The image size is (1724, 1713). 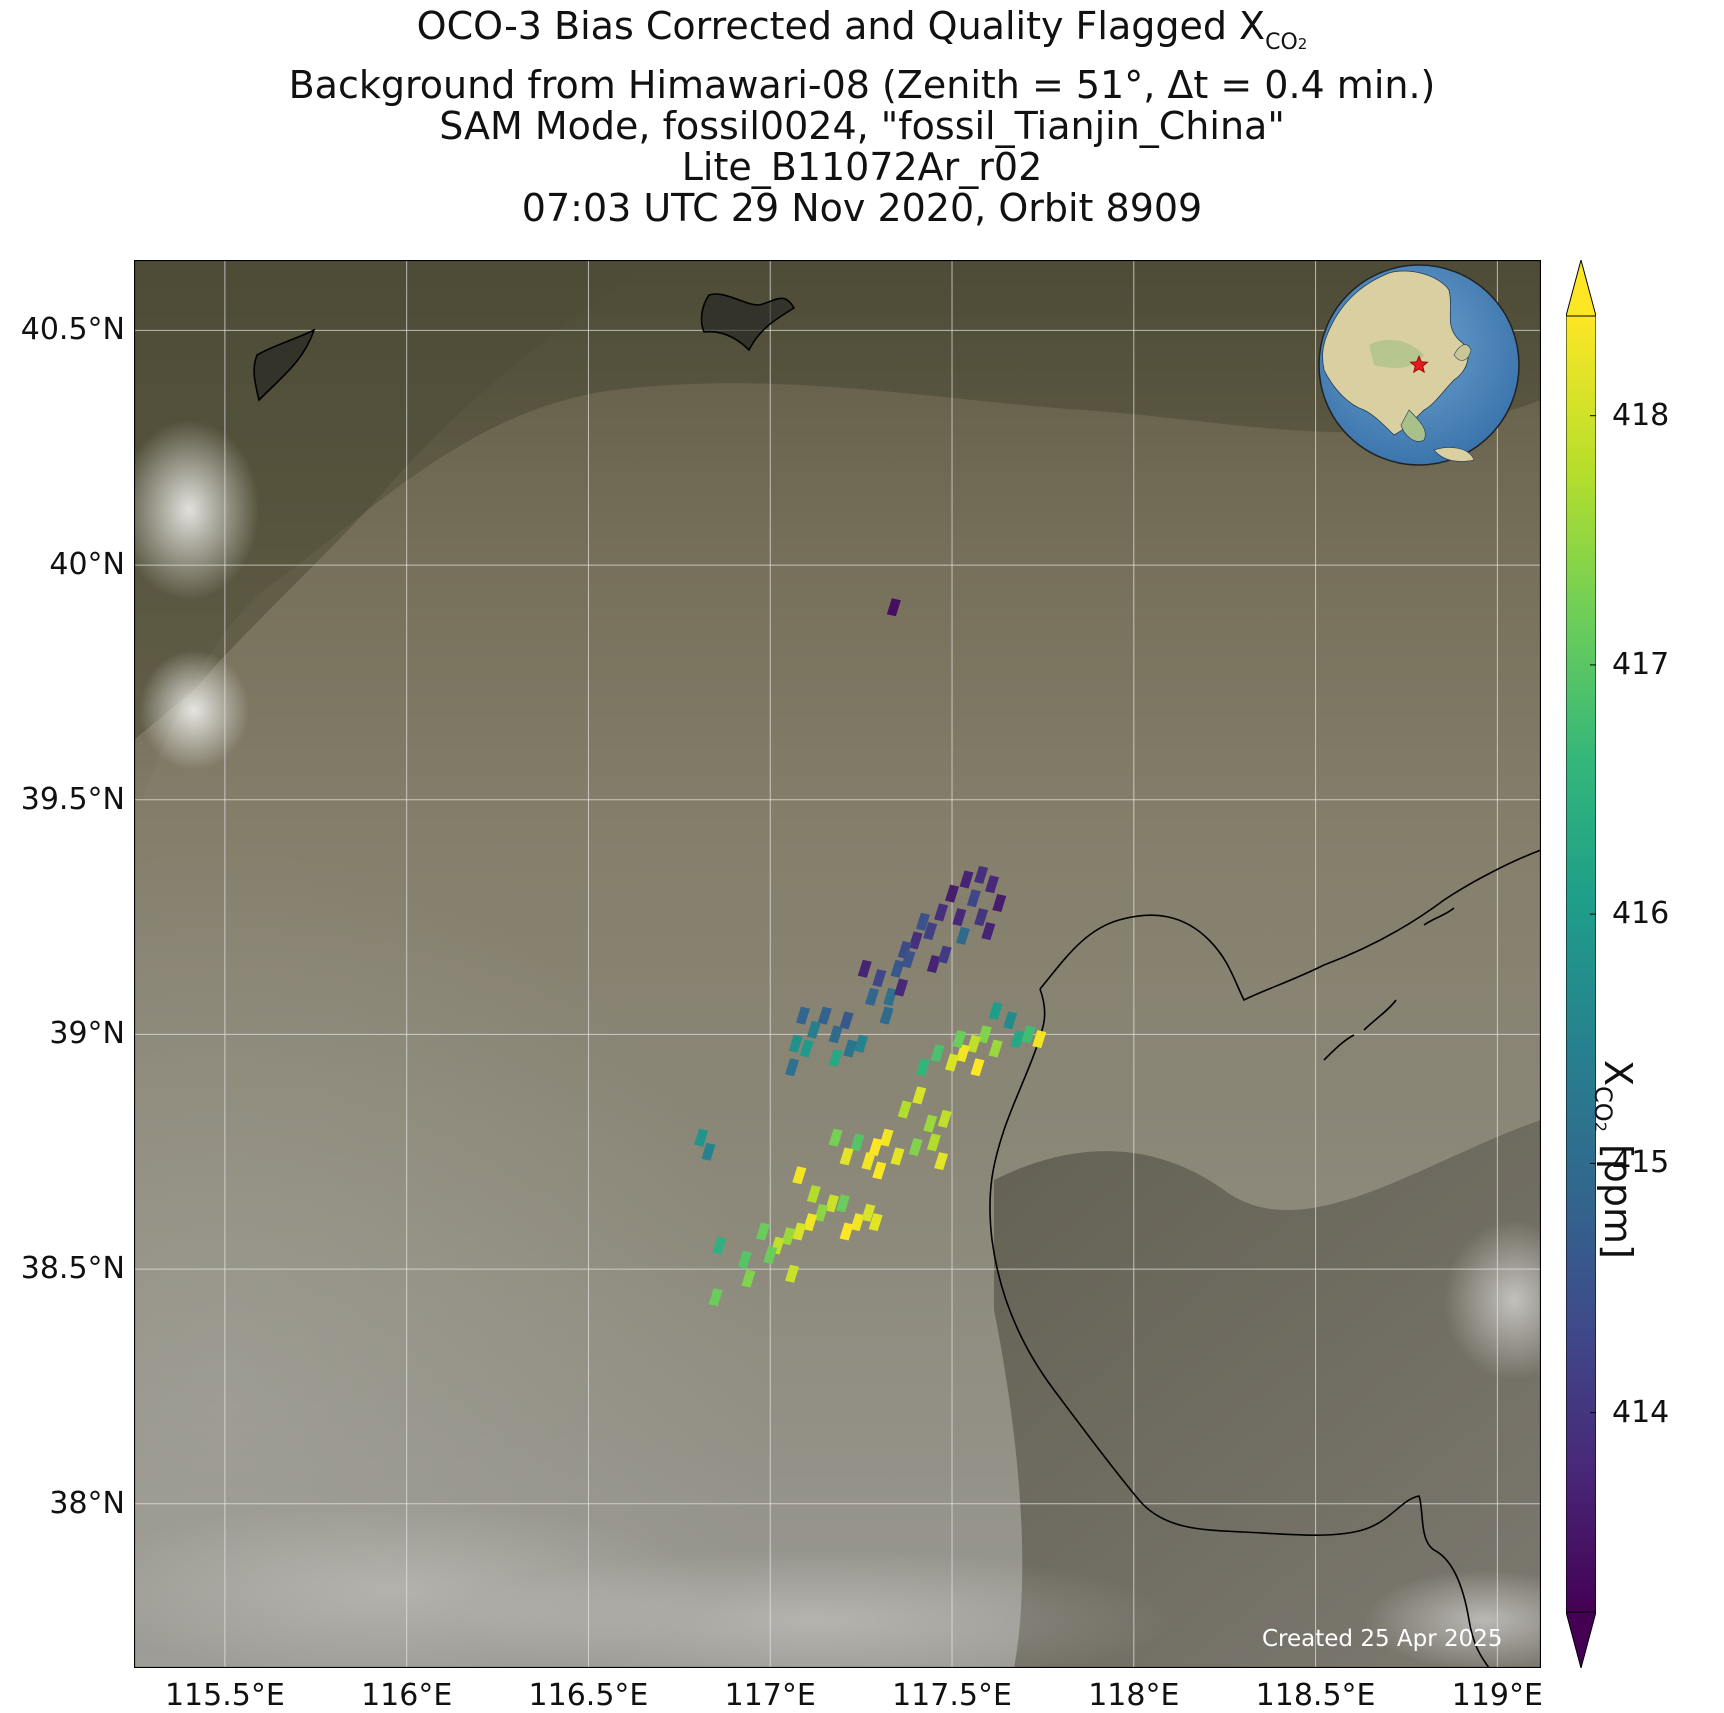 I want to click on title-line-4: Lite_B11072Ar_r02, so click(x=862, y=167).